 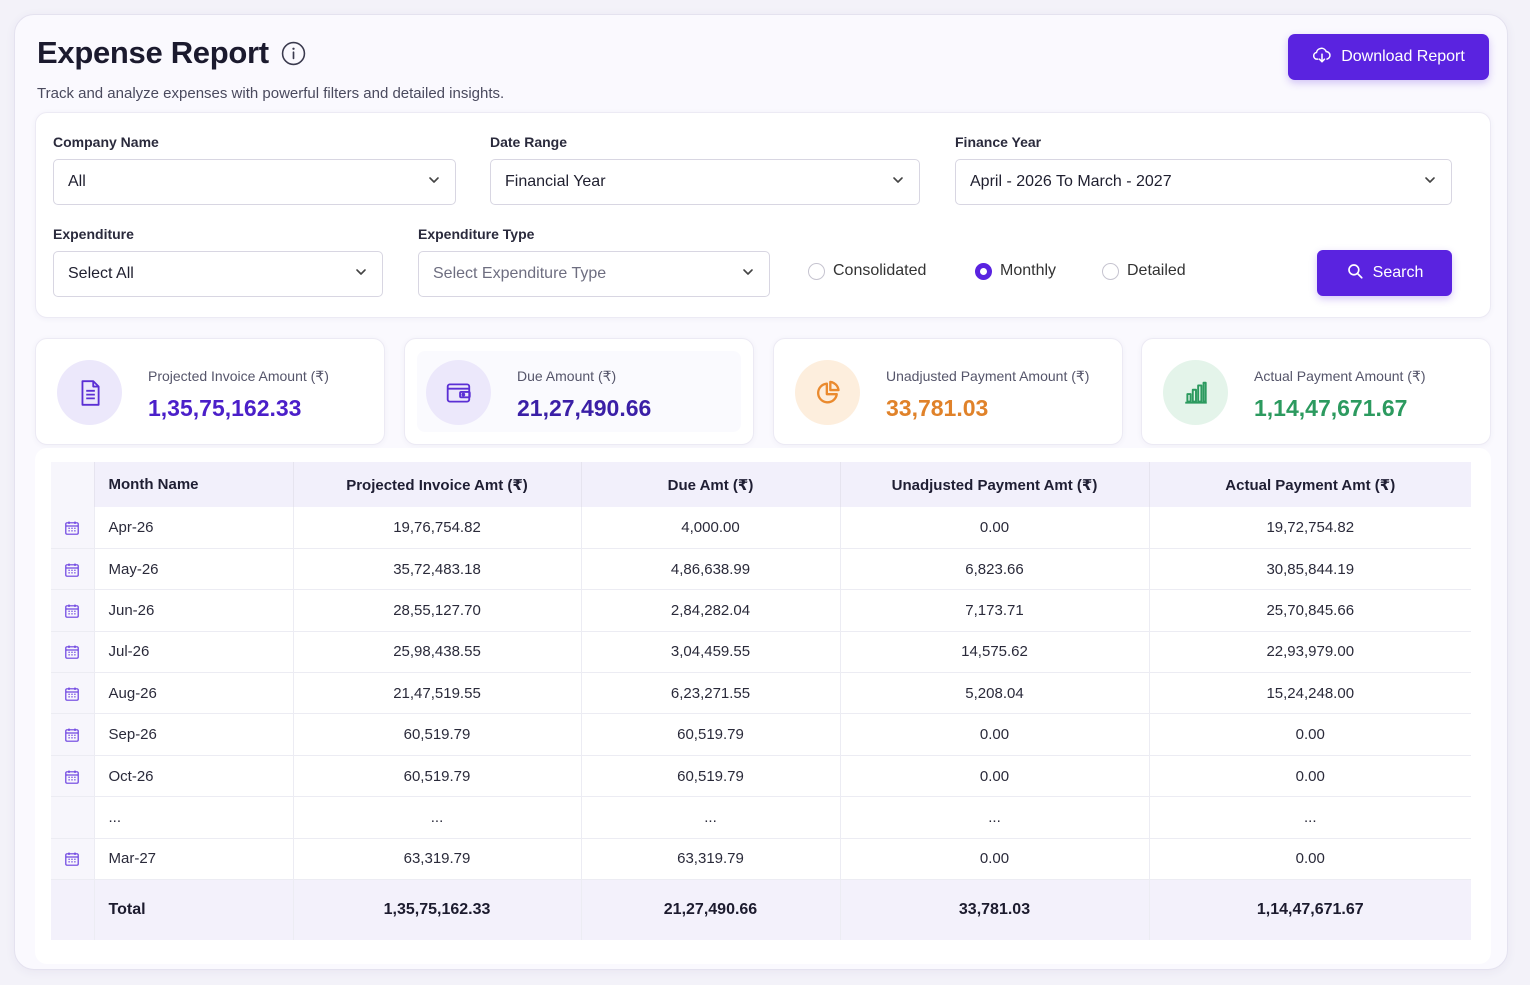 I want to click on finance-year-value: April - 2026 To March - 2027, so click(x=1071, y=181).